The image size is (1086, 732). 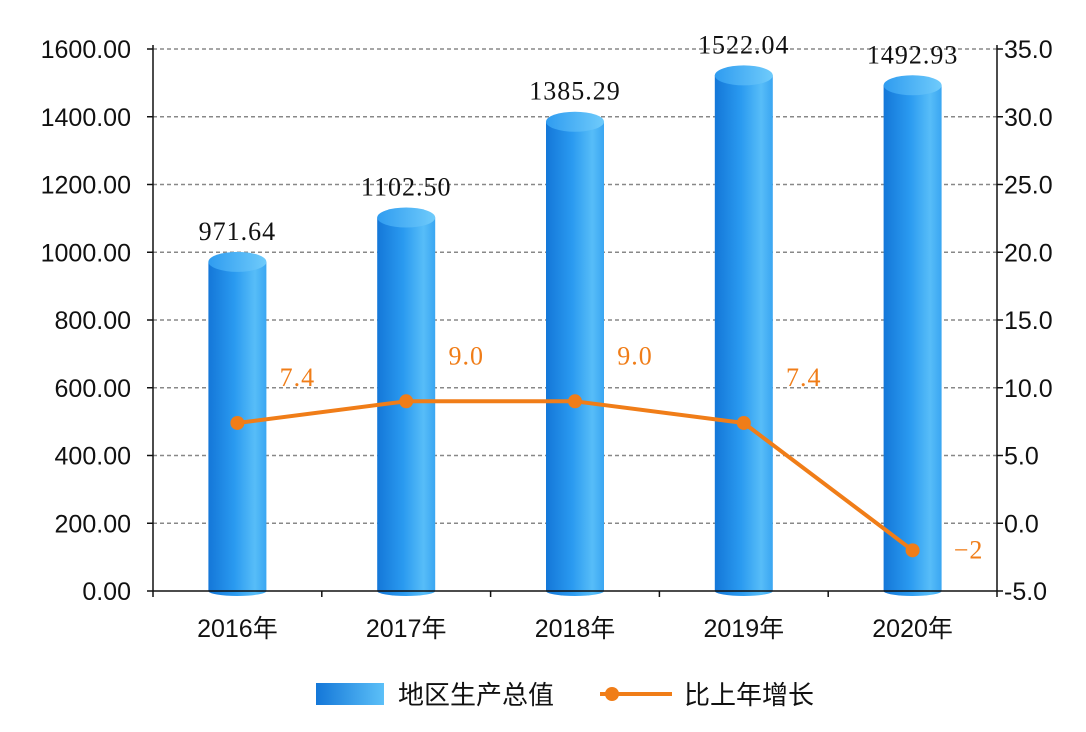 What do you see at coordinates (1028, 321) in the screenshot?
I see `right-tick-label: 15.0` at bounding box center [1028, 321].